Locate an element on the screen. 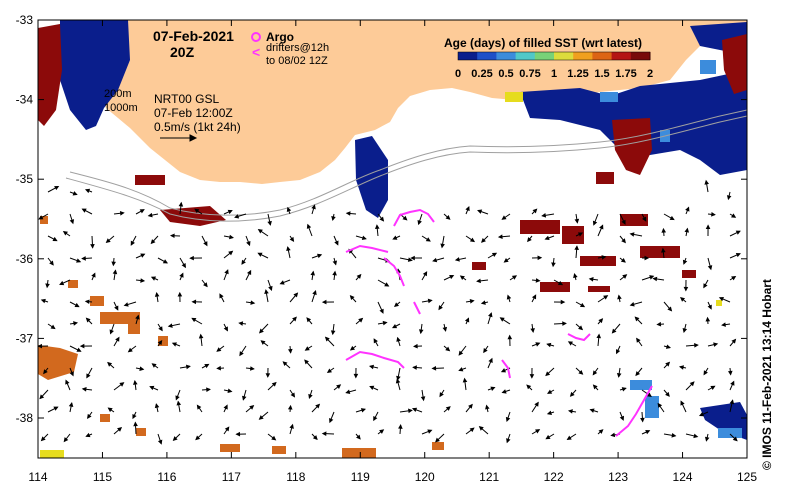 This screenshot has width=790, height=492. colorbar is located at coordinates (554, 56).